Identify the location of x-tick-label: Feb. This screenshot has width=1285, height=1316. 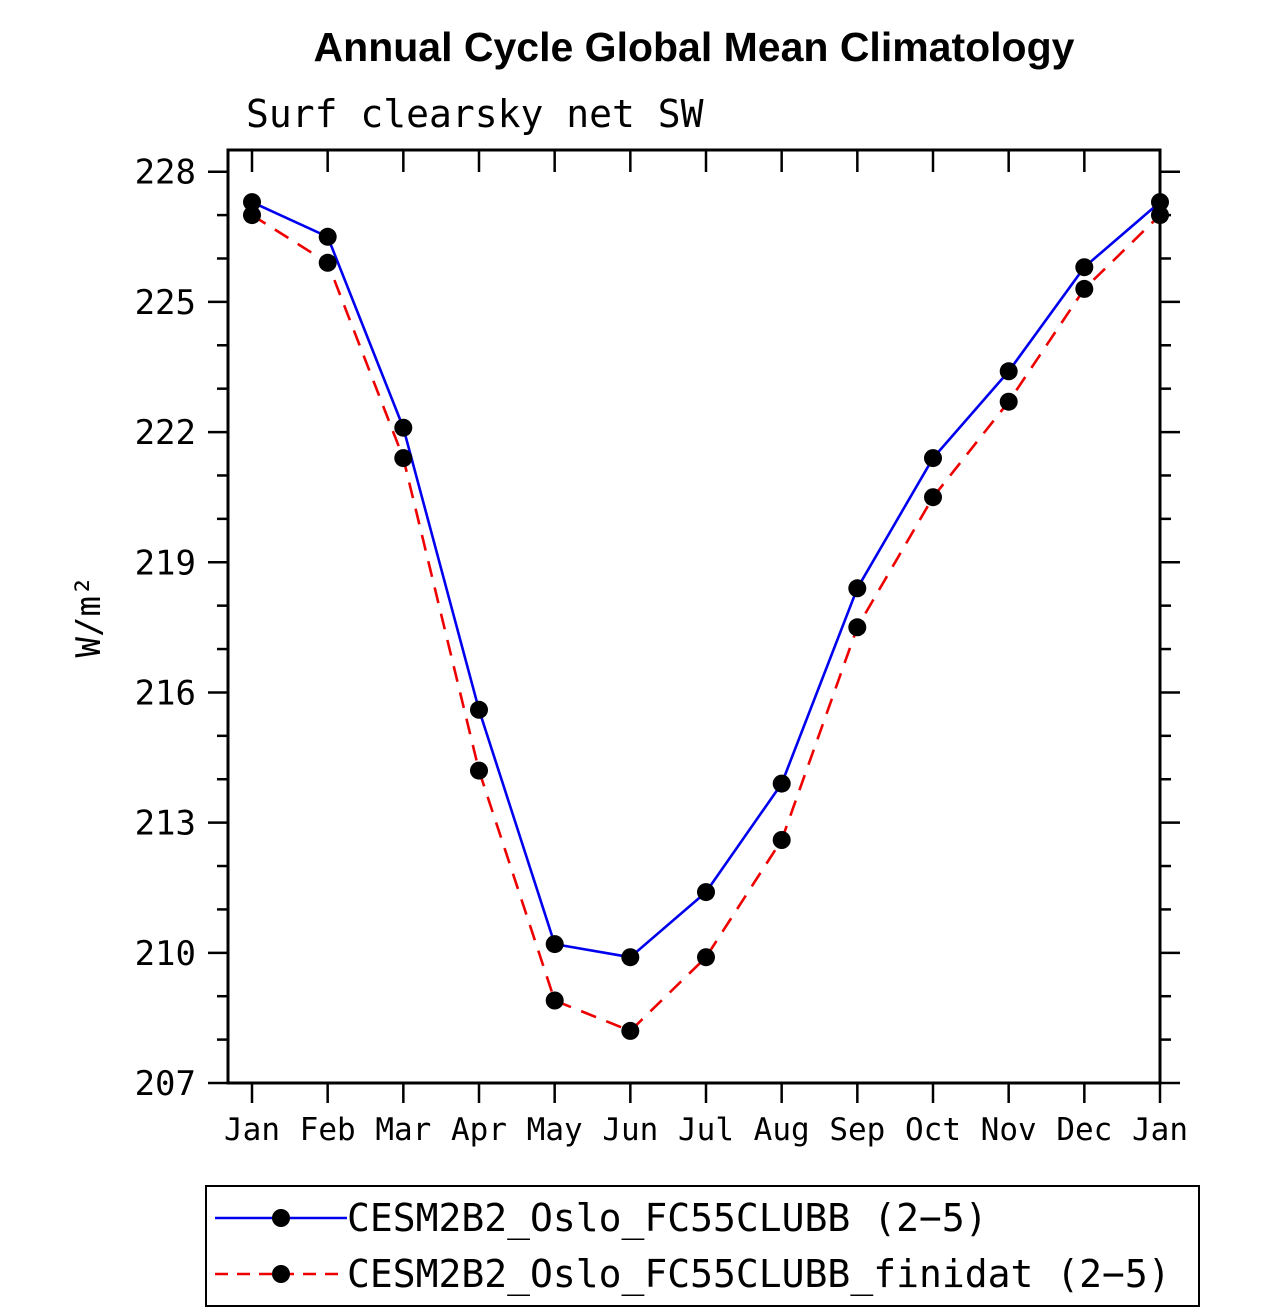
(328, 1130).